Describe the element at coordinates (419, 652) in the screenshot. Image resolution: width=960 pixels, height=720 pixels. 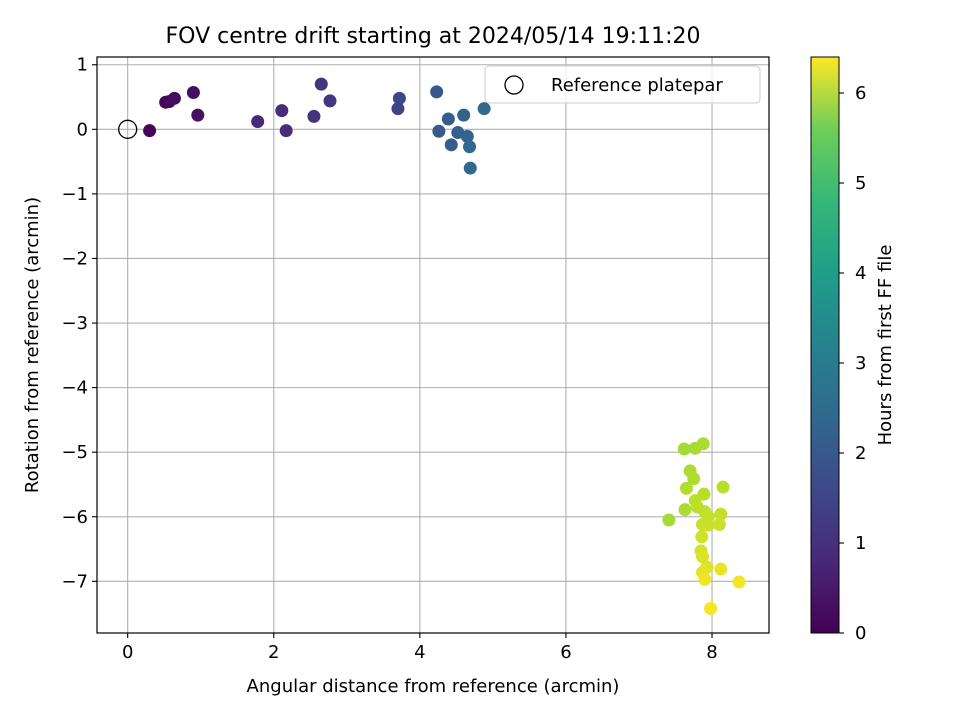
I see `x-tick-label: 4` at that location.